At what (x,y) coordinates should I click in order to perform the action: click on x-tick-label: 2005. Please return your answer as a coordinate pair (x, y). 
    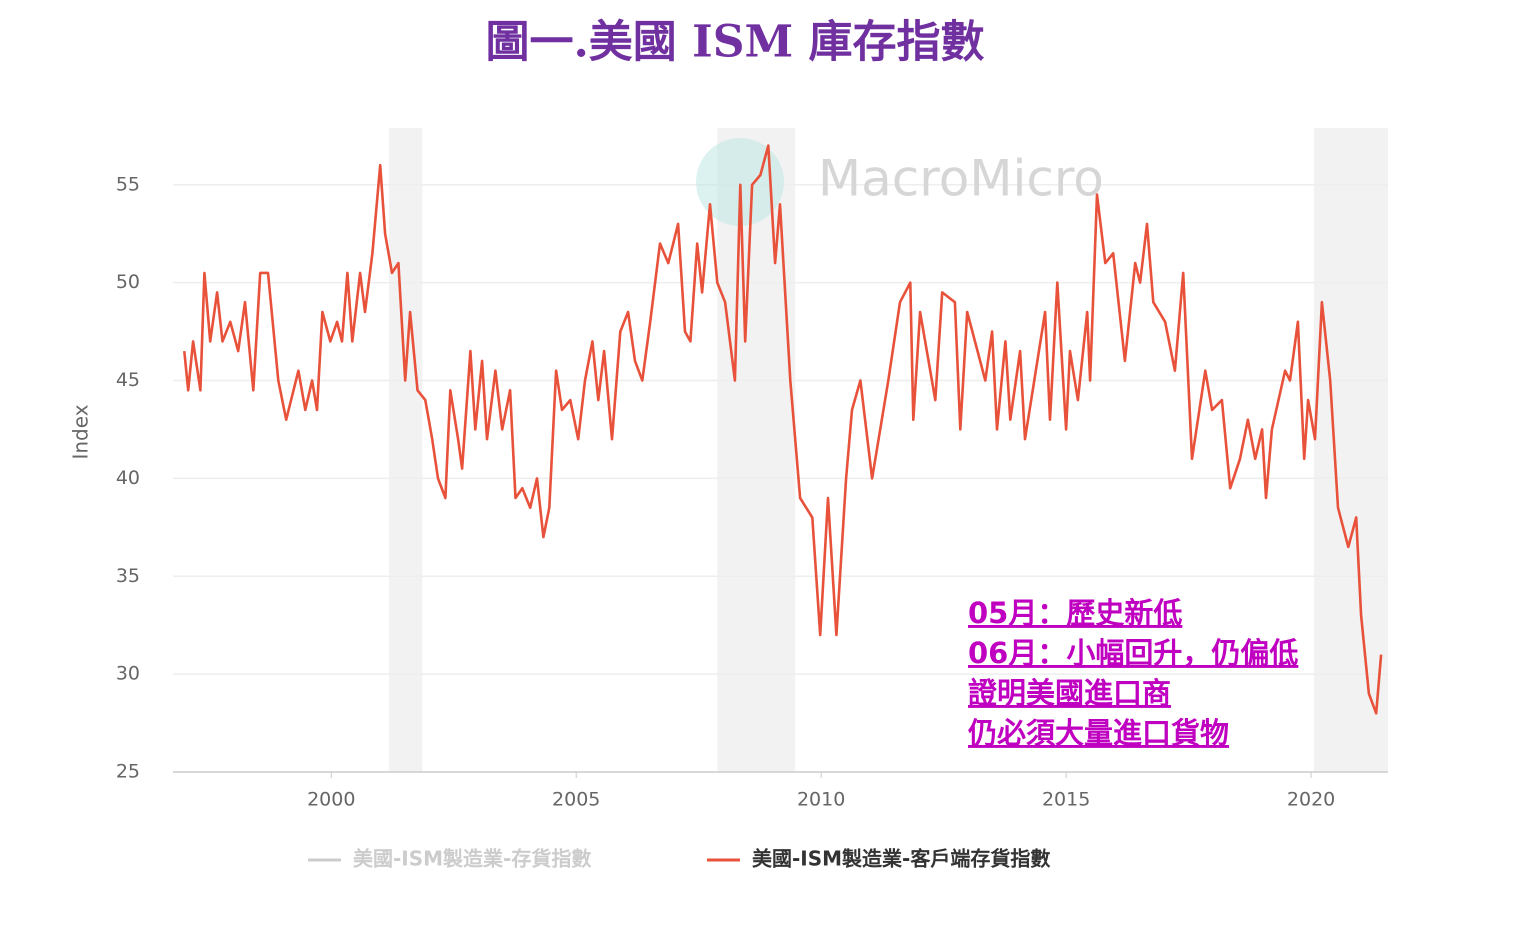
    Looking at the image, I should click on (576, 800).